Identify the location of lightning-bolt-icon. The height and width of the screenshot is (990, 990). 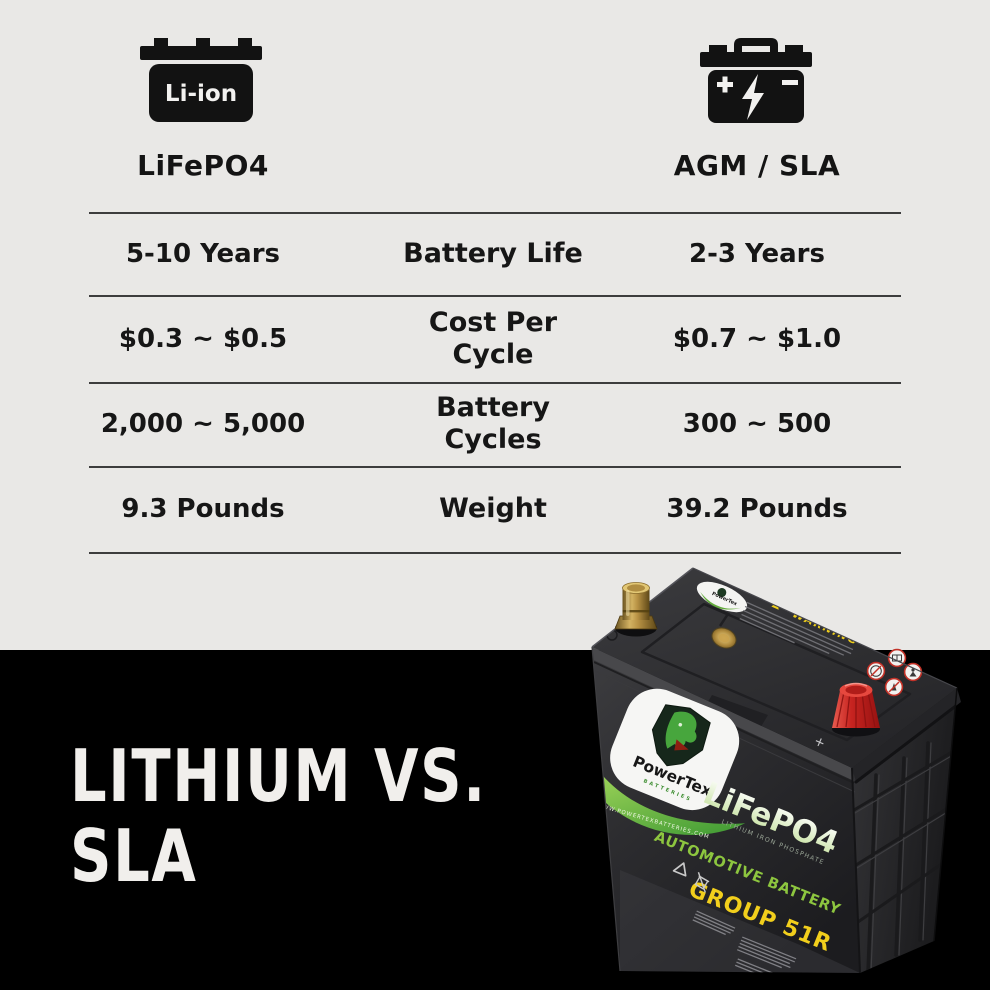
(753, 97).